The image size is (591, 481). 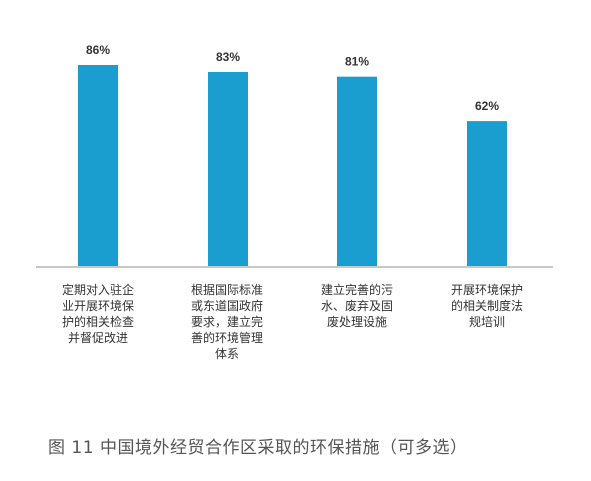 What do you see at coordinates (226, 290) in the screenshot?
I see `category-label-1-line-0: 根据国际标准` at bounding box center [226, 290].